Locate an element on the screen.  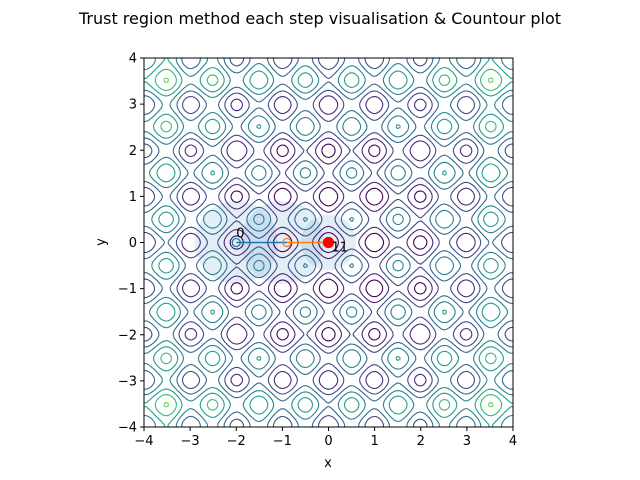
y-tick-label-1: −3 is located at coordinates (127, 381).